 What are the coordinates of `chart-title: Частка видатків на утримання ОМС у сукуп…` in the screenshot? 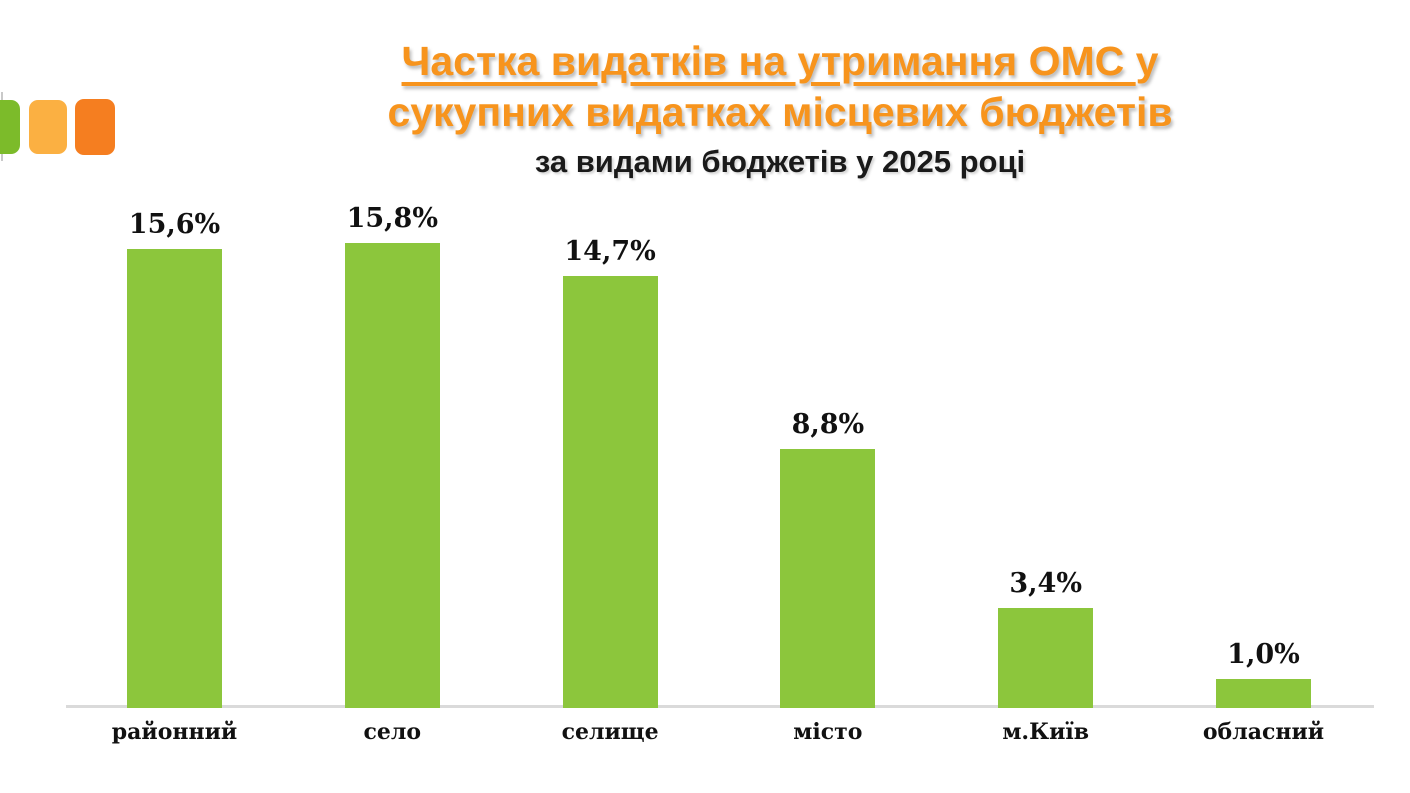 It's located at (780, 87).